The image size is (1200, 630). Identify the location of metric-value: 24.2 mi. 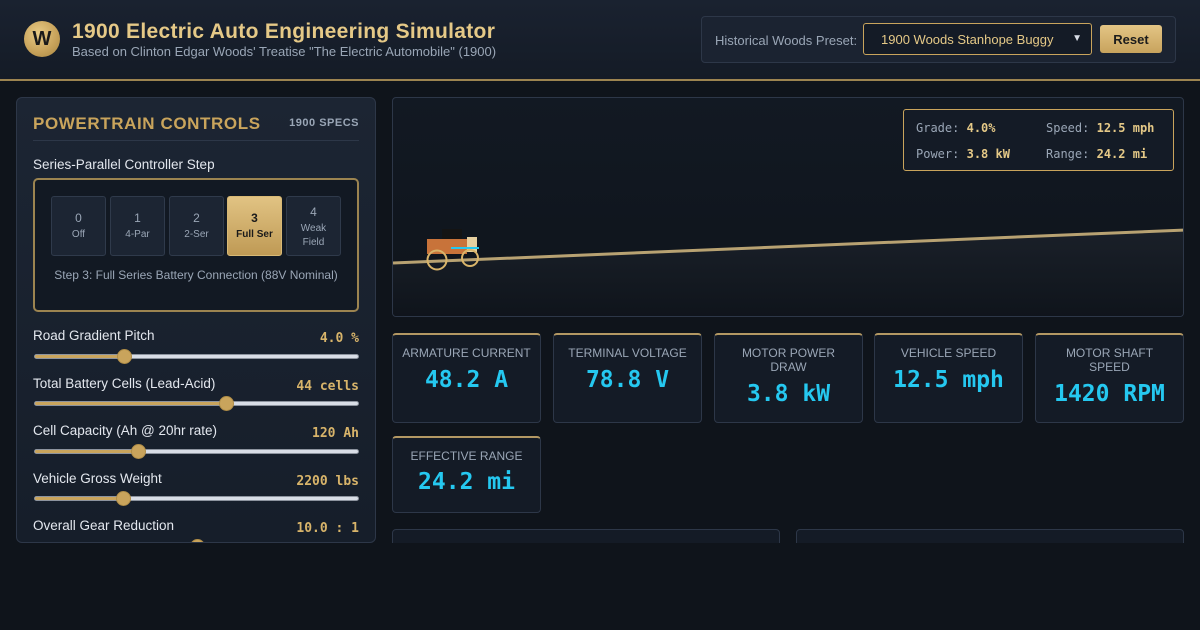
(466, 482).